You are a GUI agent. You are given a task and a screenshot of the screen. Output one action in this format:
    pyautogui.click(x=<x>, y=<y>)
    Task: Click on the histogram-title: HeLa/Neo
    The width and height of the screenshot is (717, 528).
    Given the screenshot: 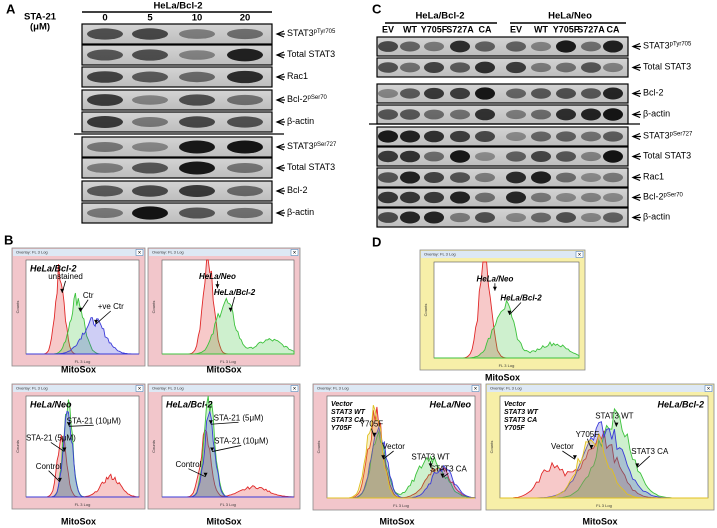 What is the action you would take?
    pyautogui.click(x=51, y=404)
    